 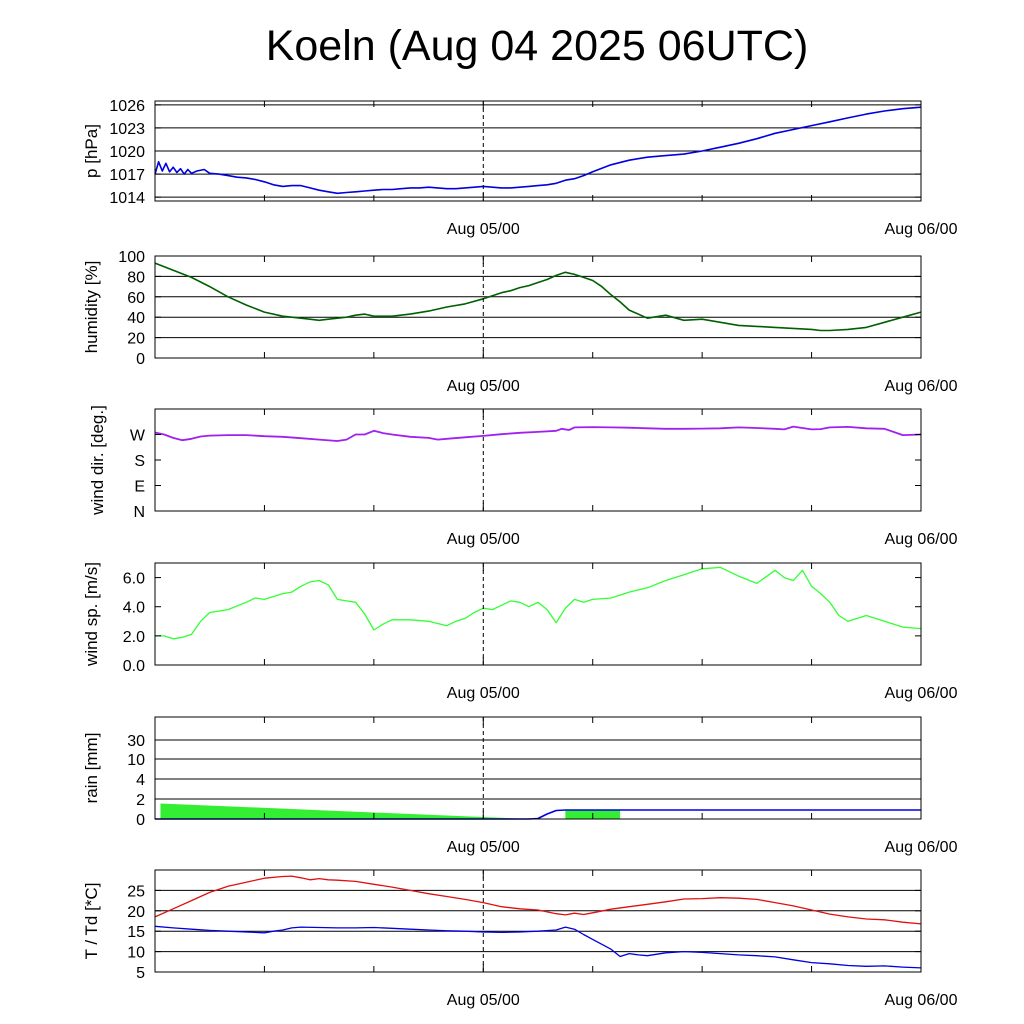 What do you see at coordinates (538, 603) in the screenshot?
I see `wind-speed-line` at bounding box center [538, 603].